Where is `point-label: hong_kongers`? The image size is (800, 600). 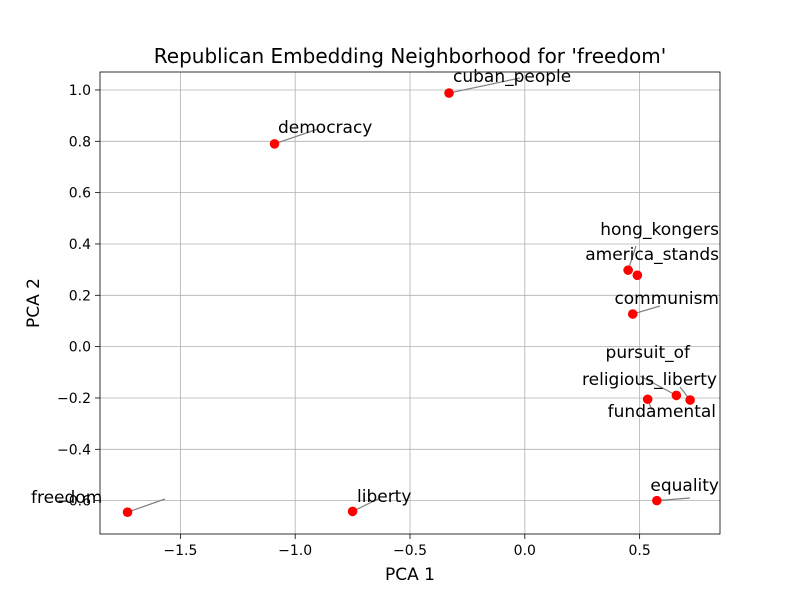
point-label: hong_kongers is located at coordinates (659, 230).